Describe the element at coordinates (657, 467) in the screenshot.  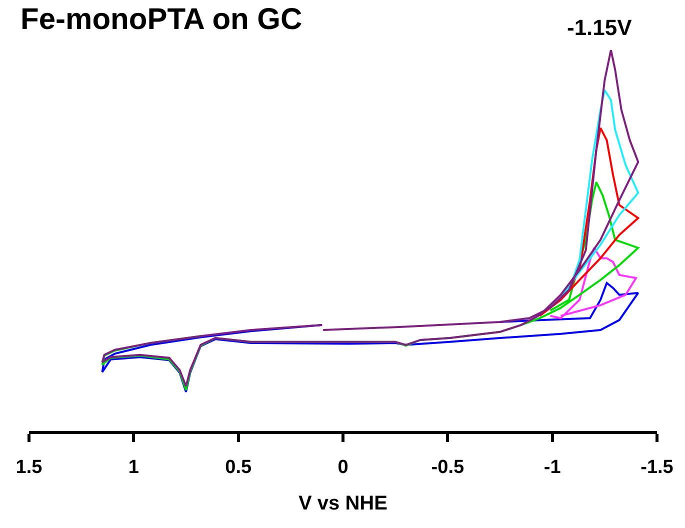
I see `x-tick-label: -1.5` at that location.